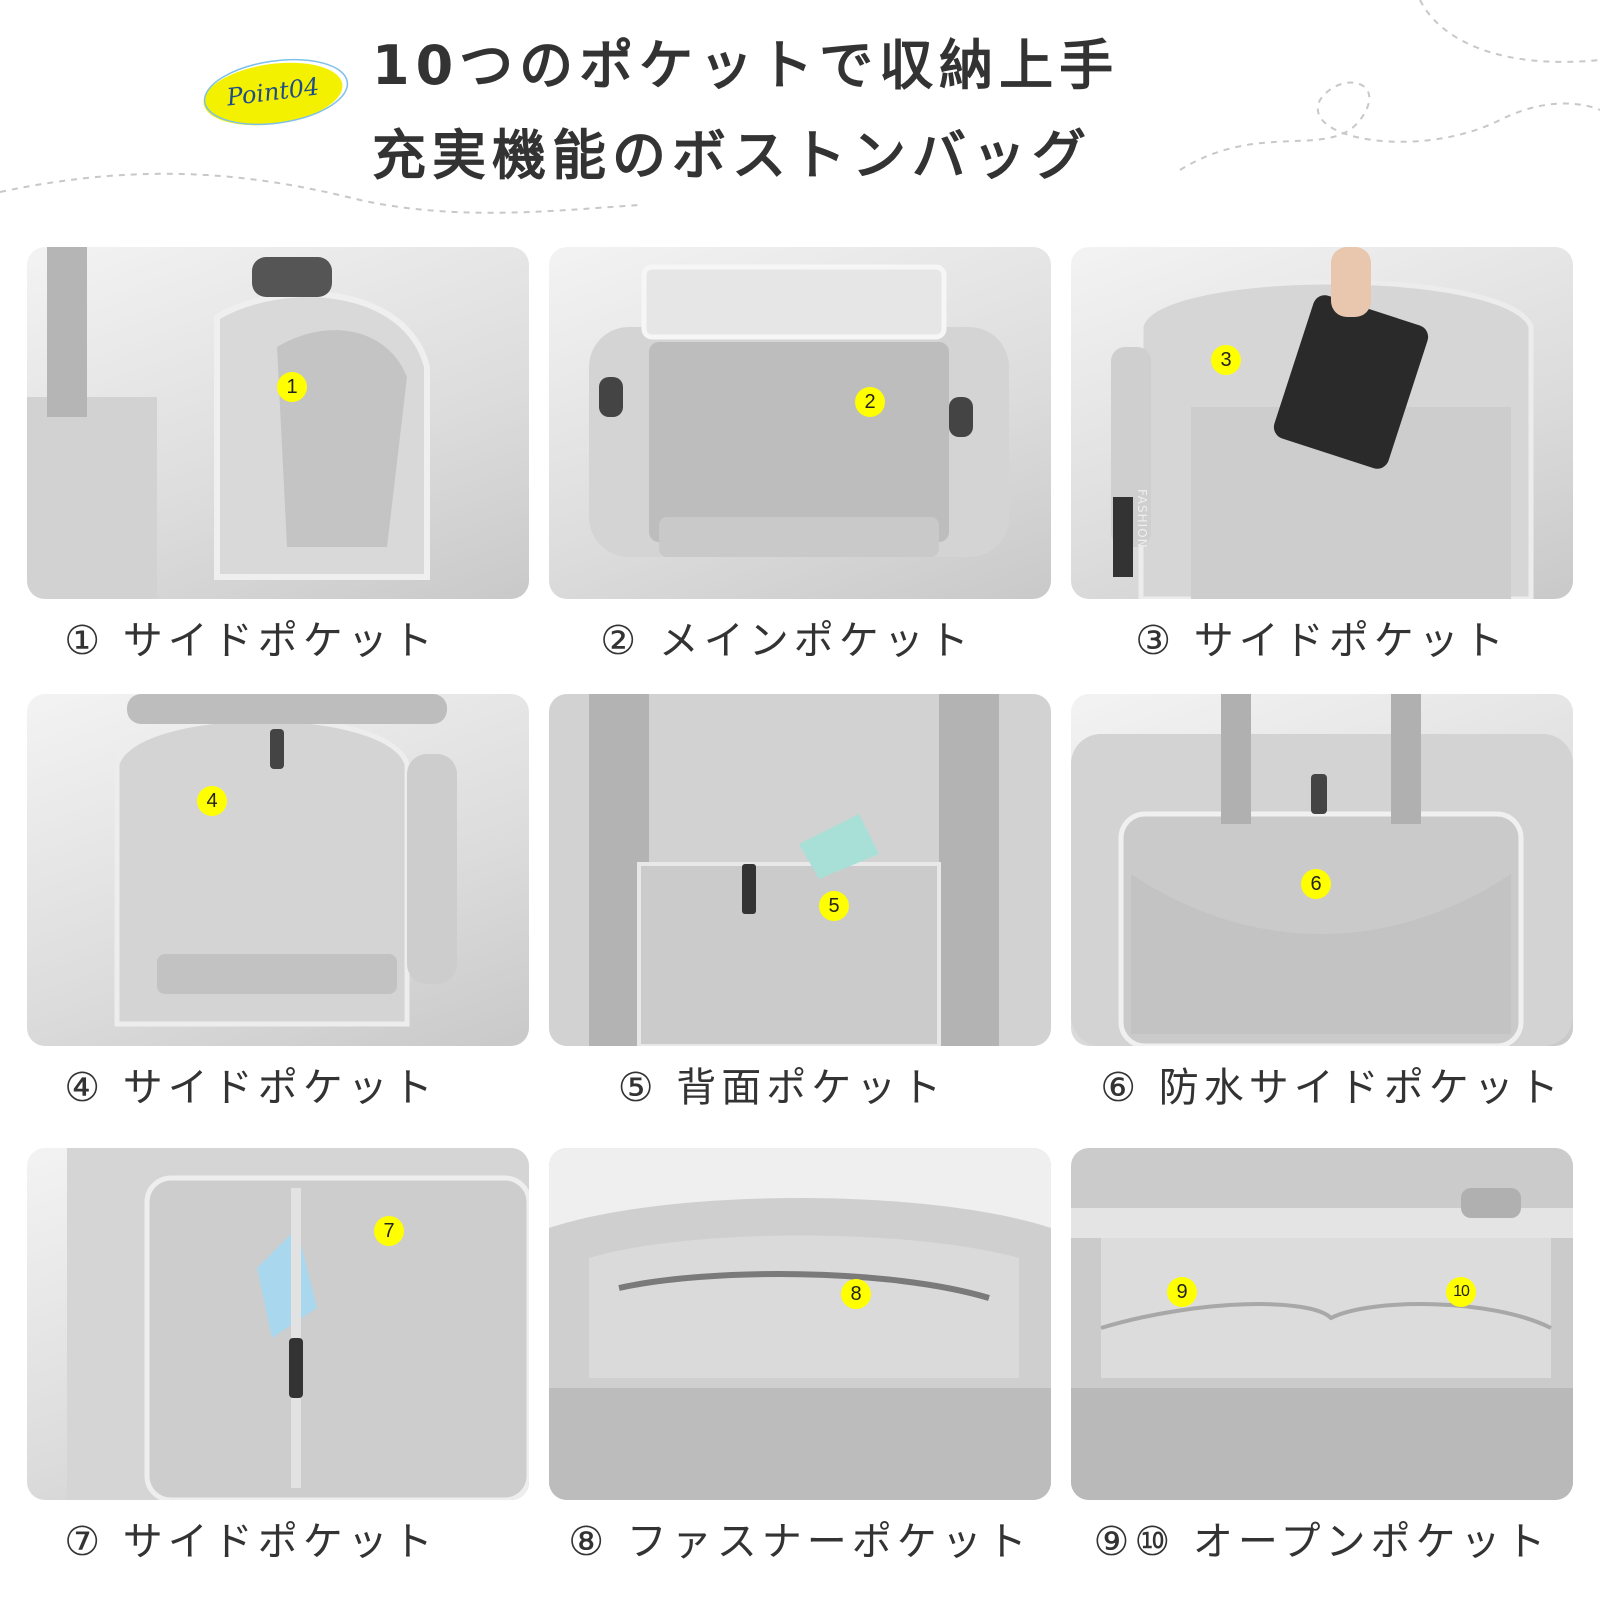 This screenshot has width=1600, height=1600. Describe the element at coordinates (212, 801) in the screenshot. I see `marker-4: 4` at that location.